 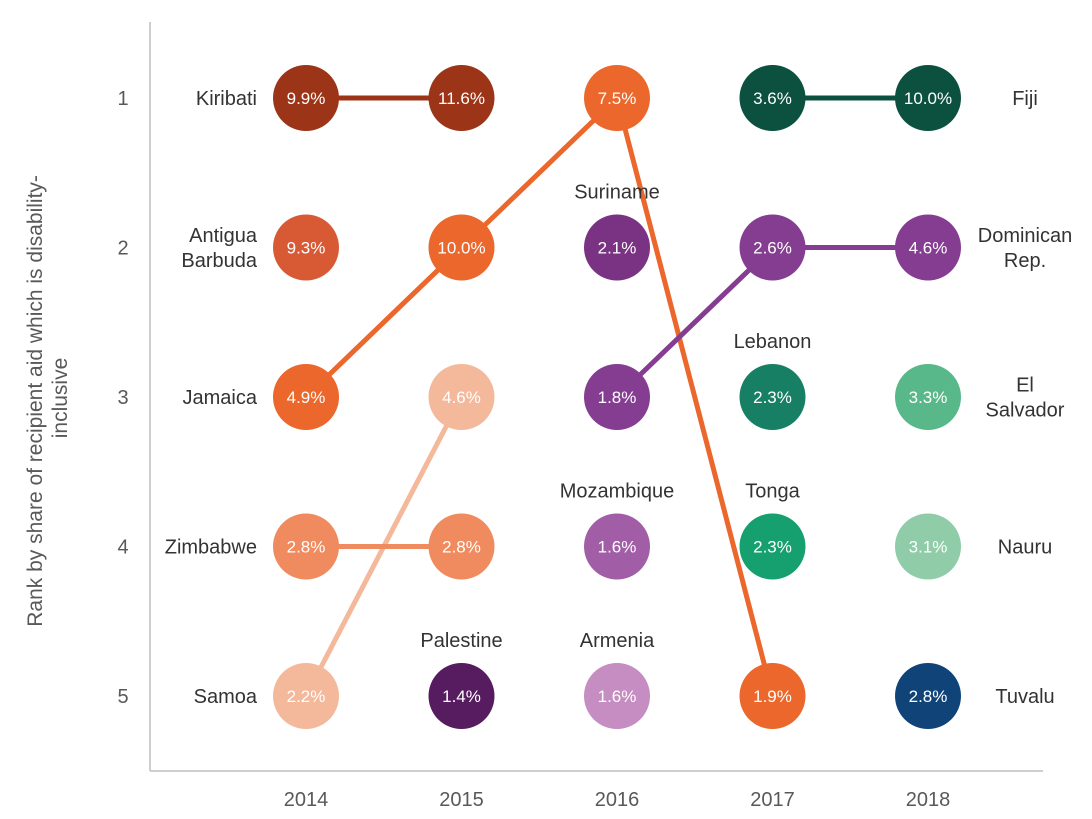 I want to click on country-label-zimbabwe: Zimbabwe, so click(x=211, y=548).